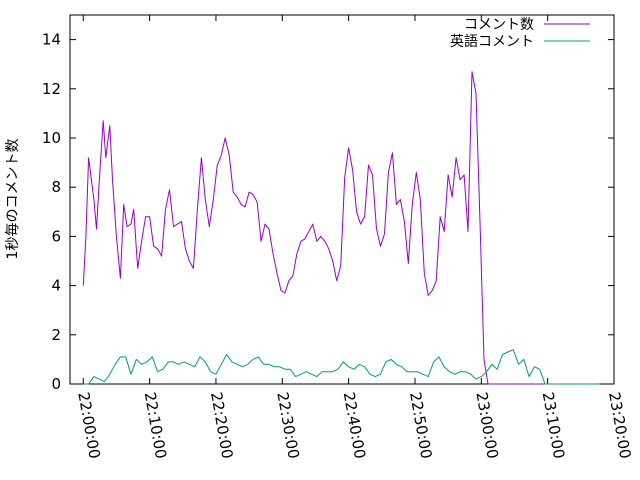 The height and width of the screenshot is (480, 640). Describe the element at coordinates (553, 425) in the screenshot. I see `x-tick-label: 23:10:00` at that location.